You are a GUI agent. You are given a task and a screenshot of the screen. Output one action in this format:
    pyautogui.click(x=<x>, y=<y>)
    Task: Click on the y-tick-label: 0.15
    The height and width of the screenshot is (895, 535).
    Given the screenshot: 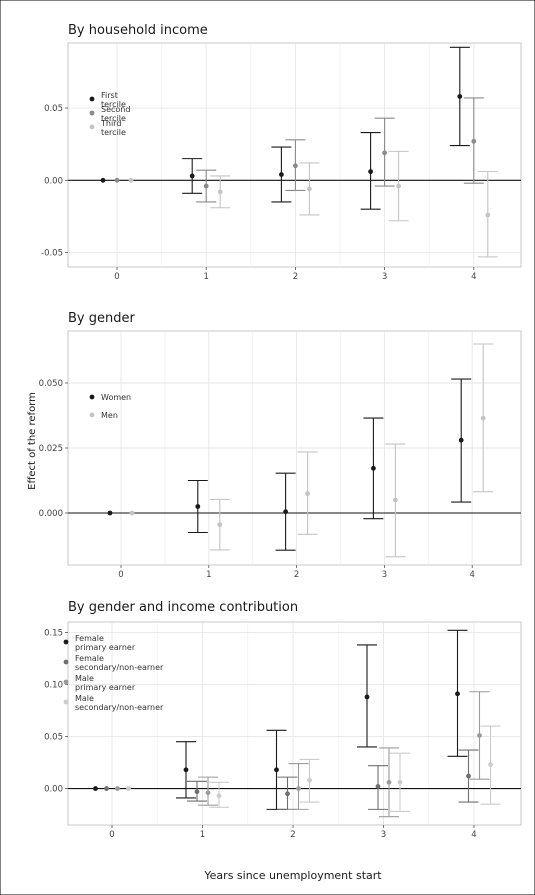 What is the action you would take?
    pyautogui.click(x=53, y=633)
    